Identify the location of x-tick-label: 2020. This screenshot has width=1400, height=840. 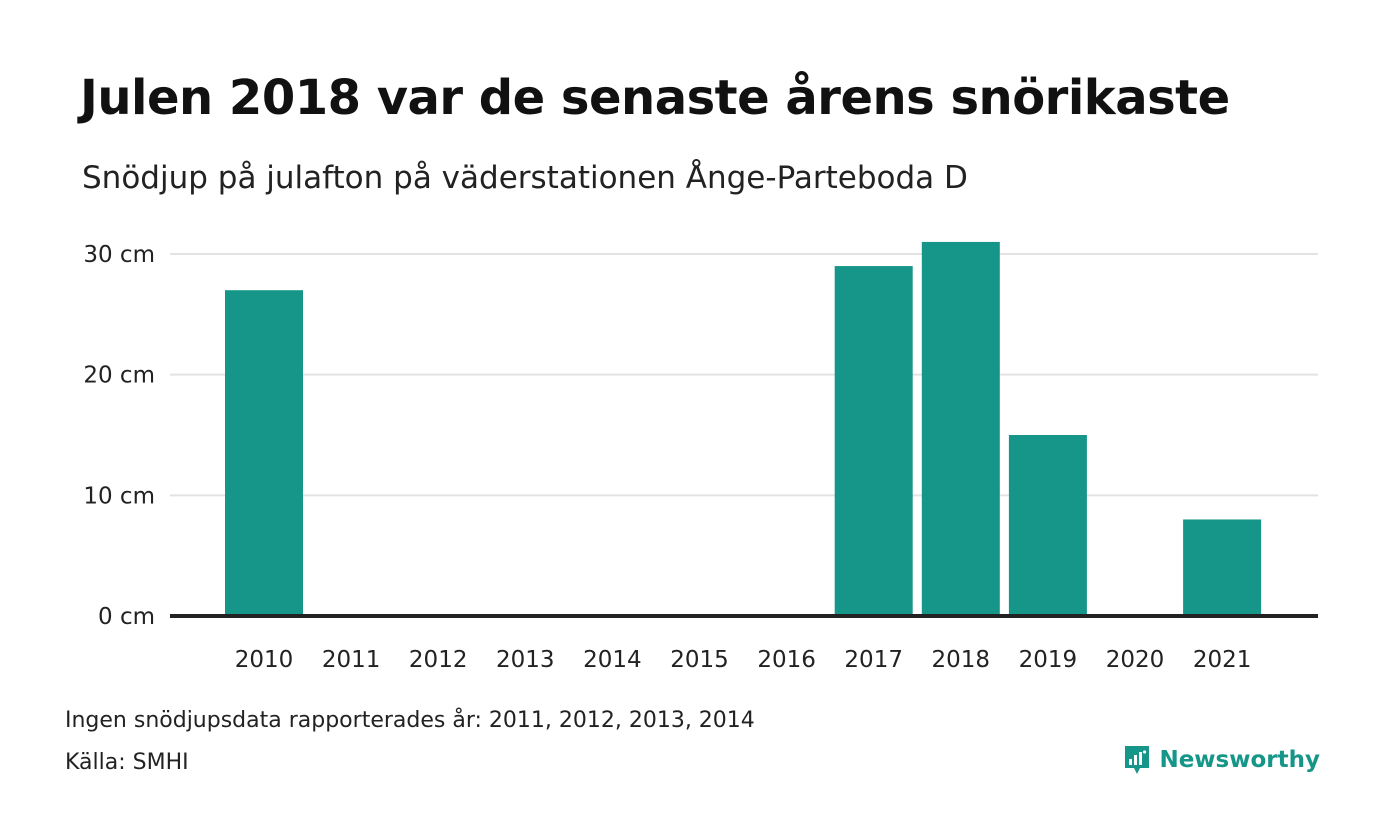
(1135, 660).